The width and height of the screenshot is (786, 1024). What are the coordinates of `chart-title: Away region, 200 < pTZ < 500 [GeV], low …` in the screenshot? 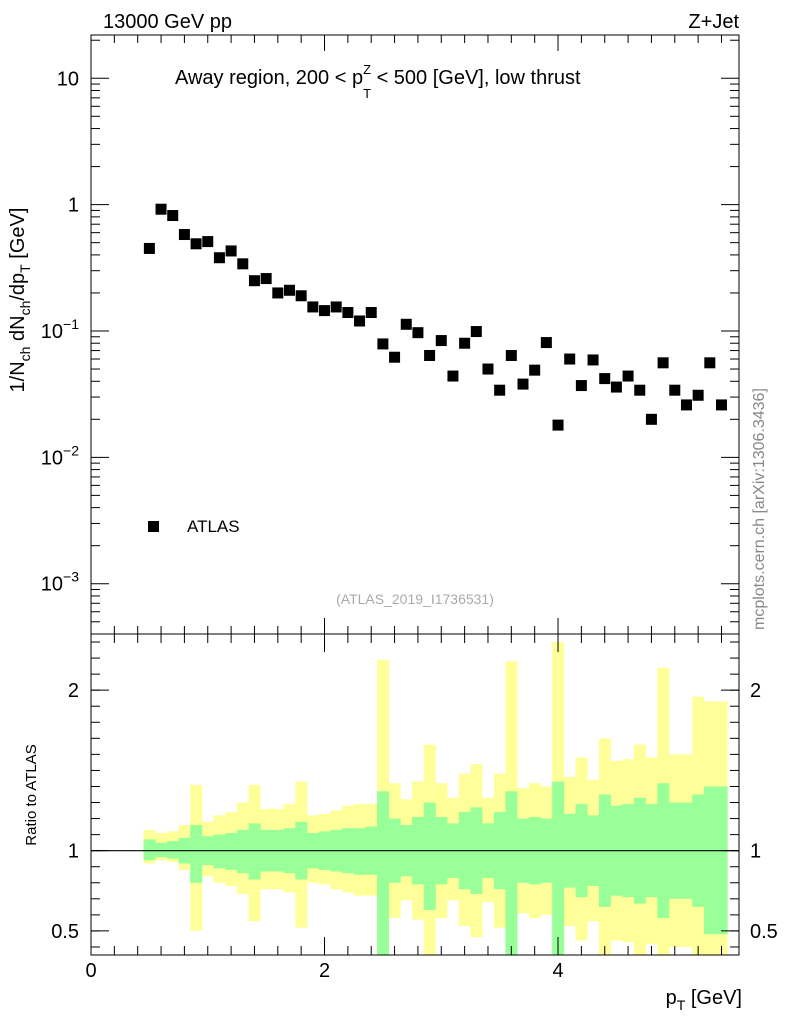 It's located at (378, 81).